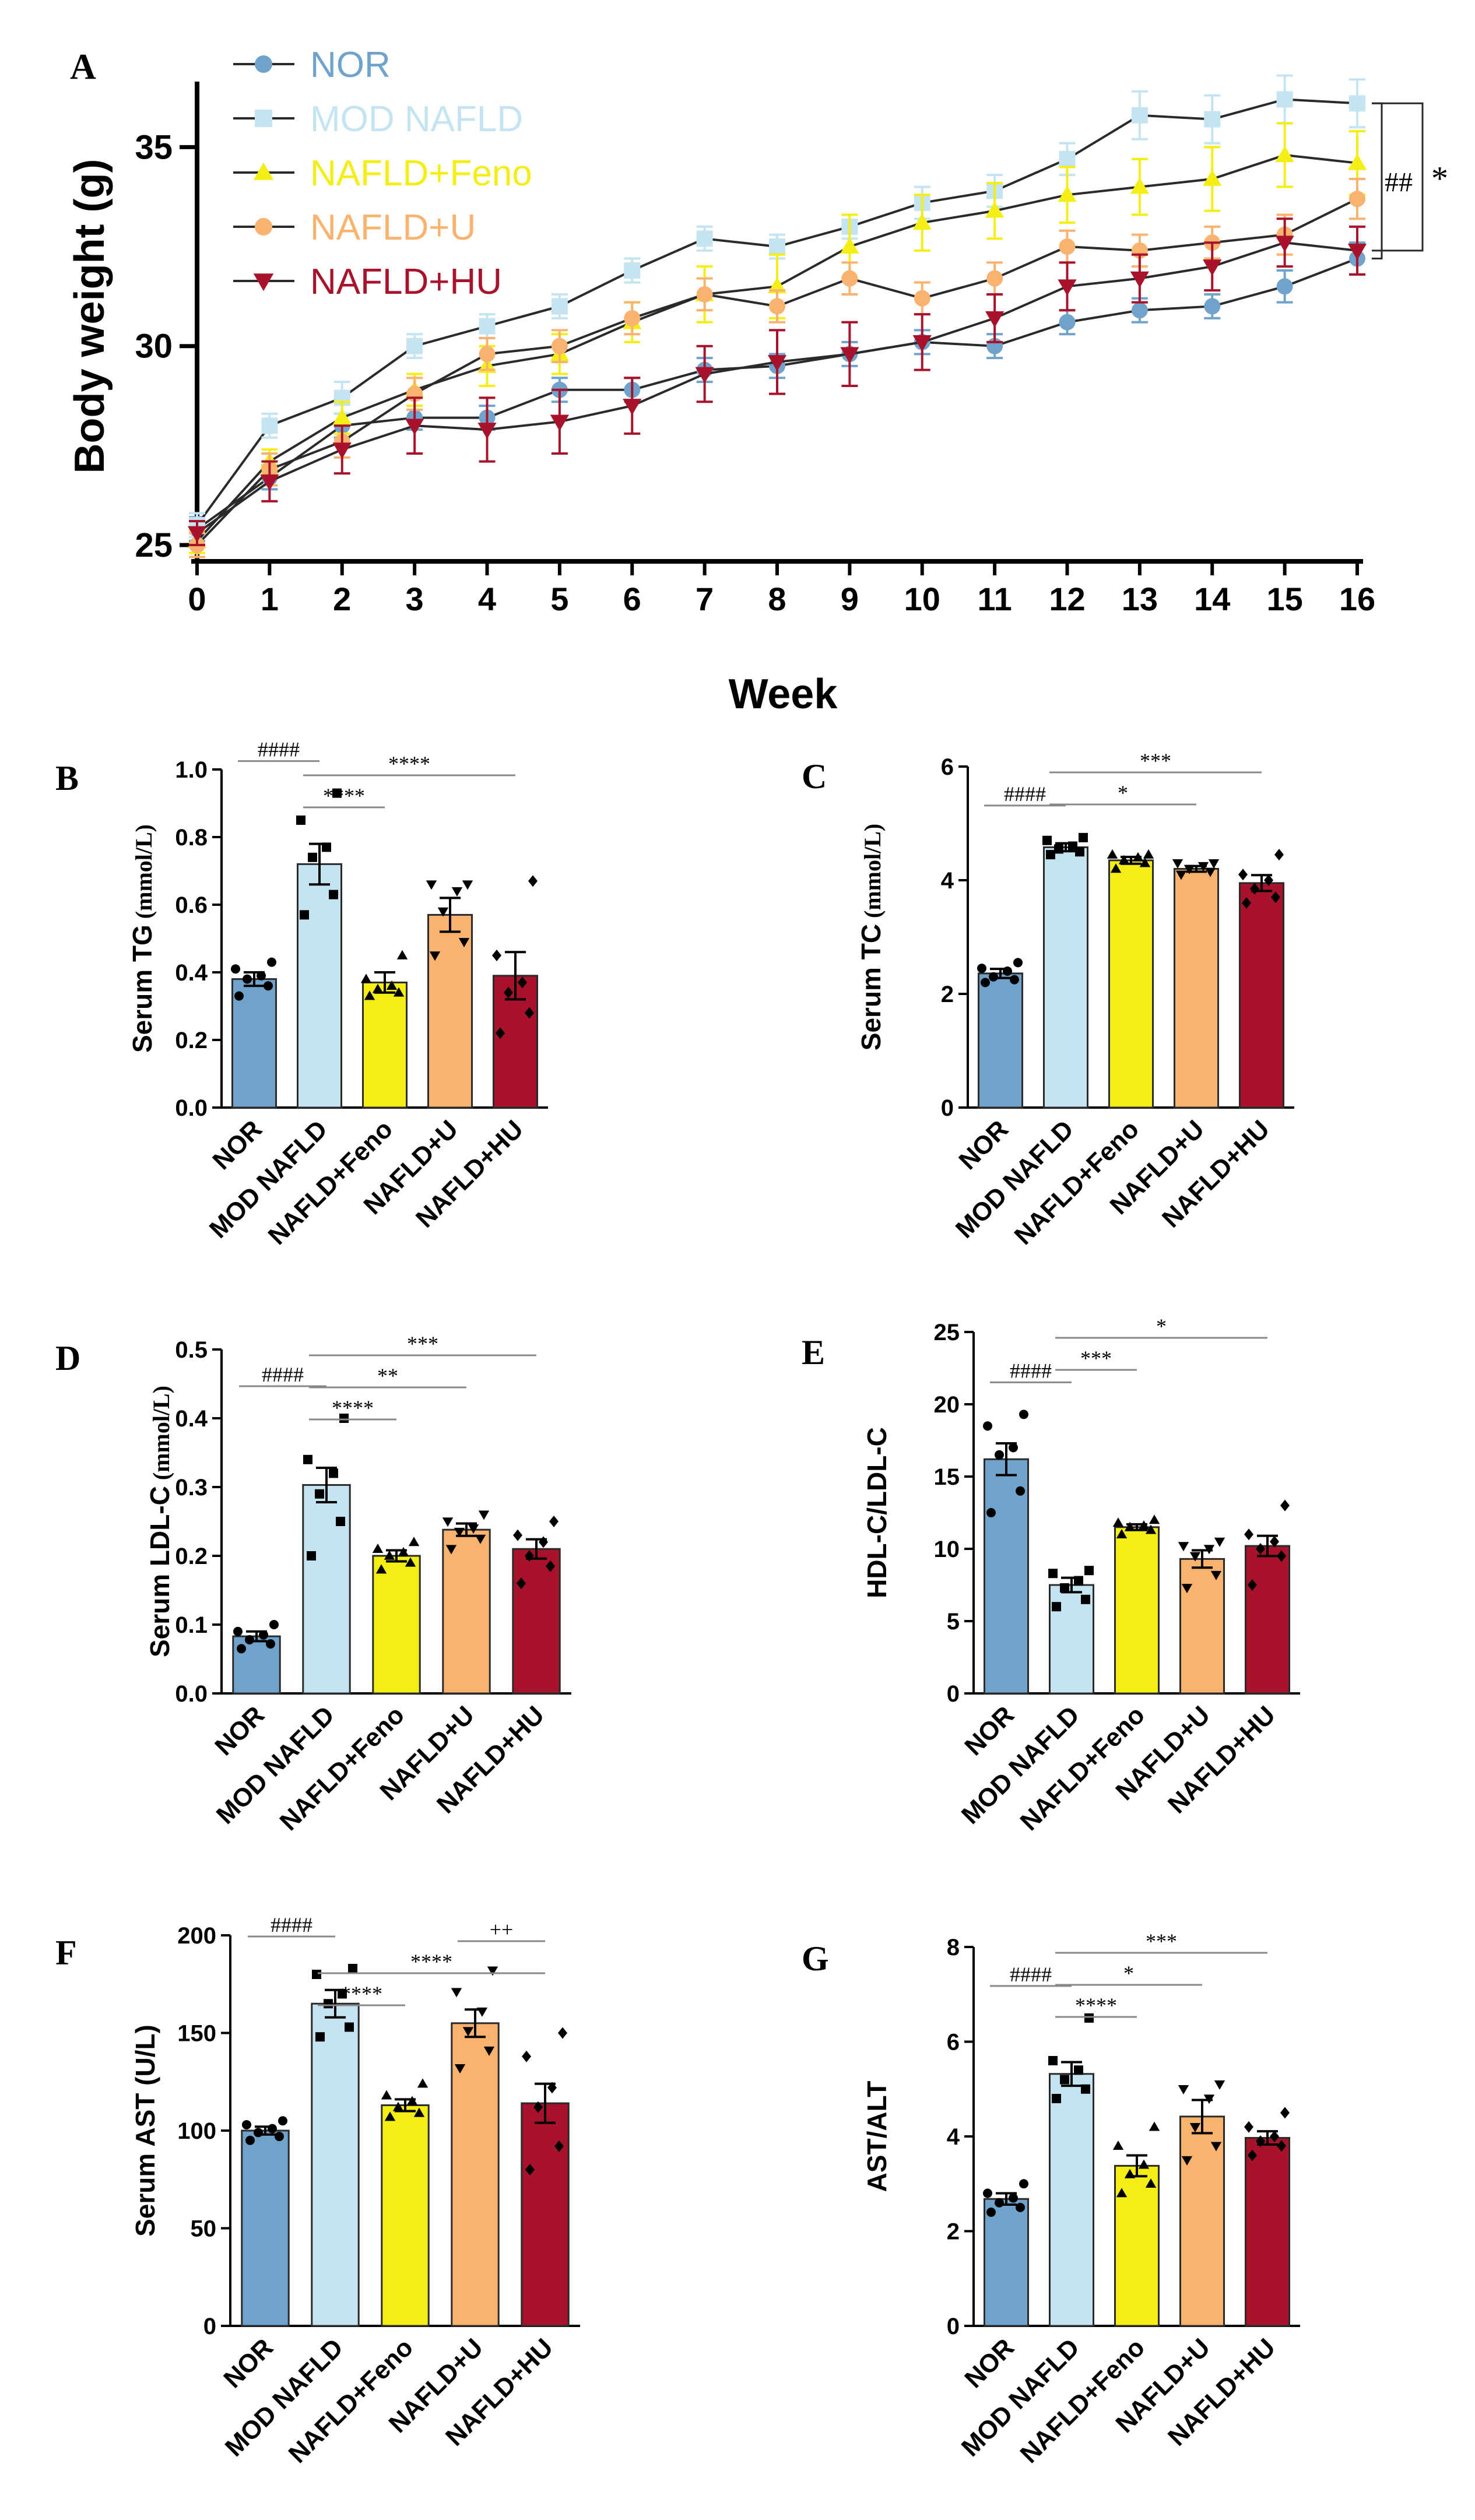  What do you see at coordinates (270, 599) in the screenshot?
I see `x-tick-label: 1` at bounding box center [270, 599].